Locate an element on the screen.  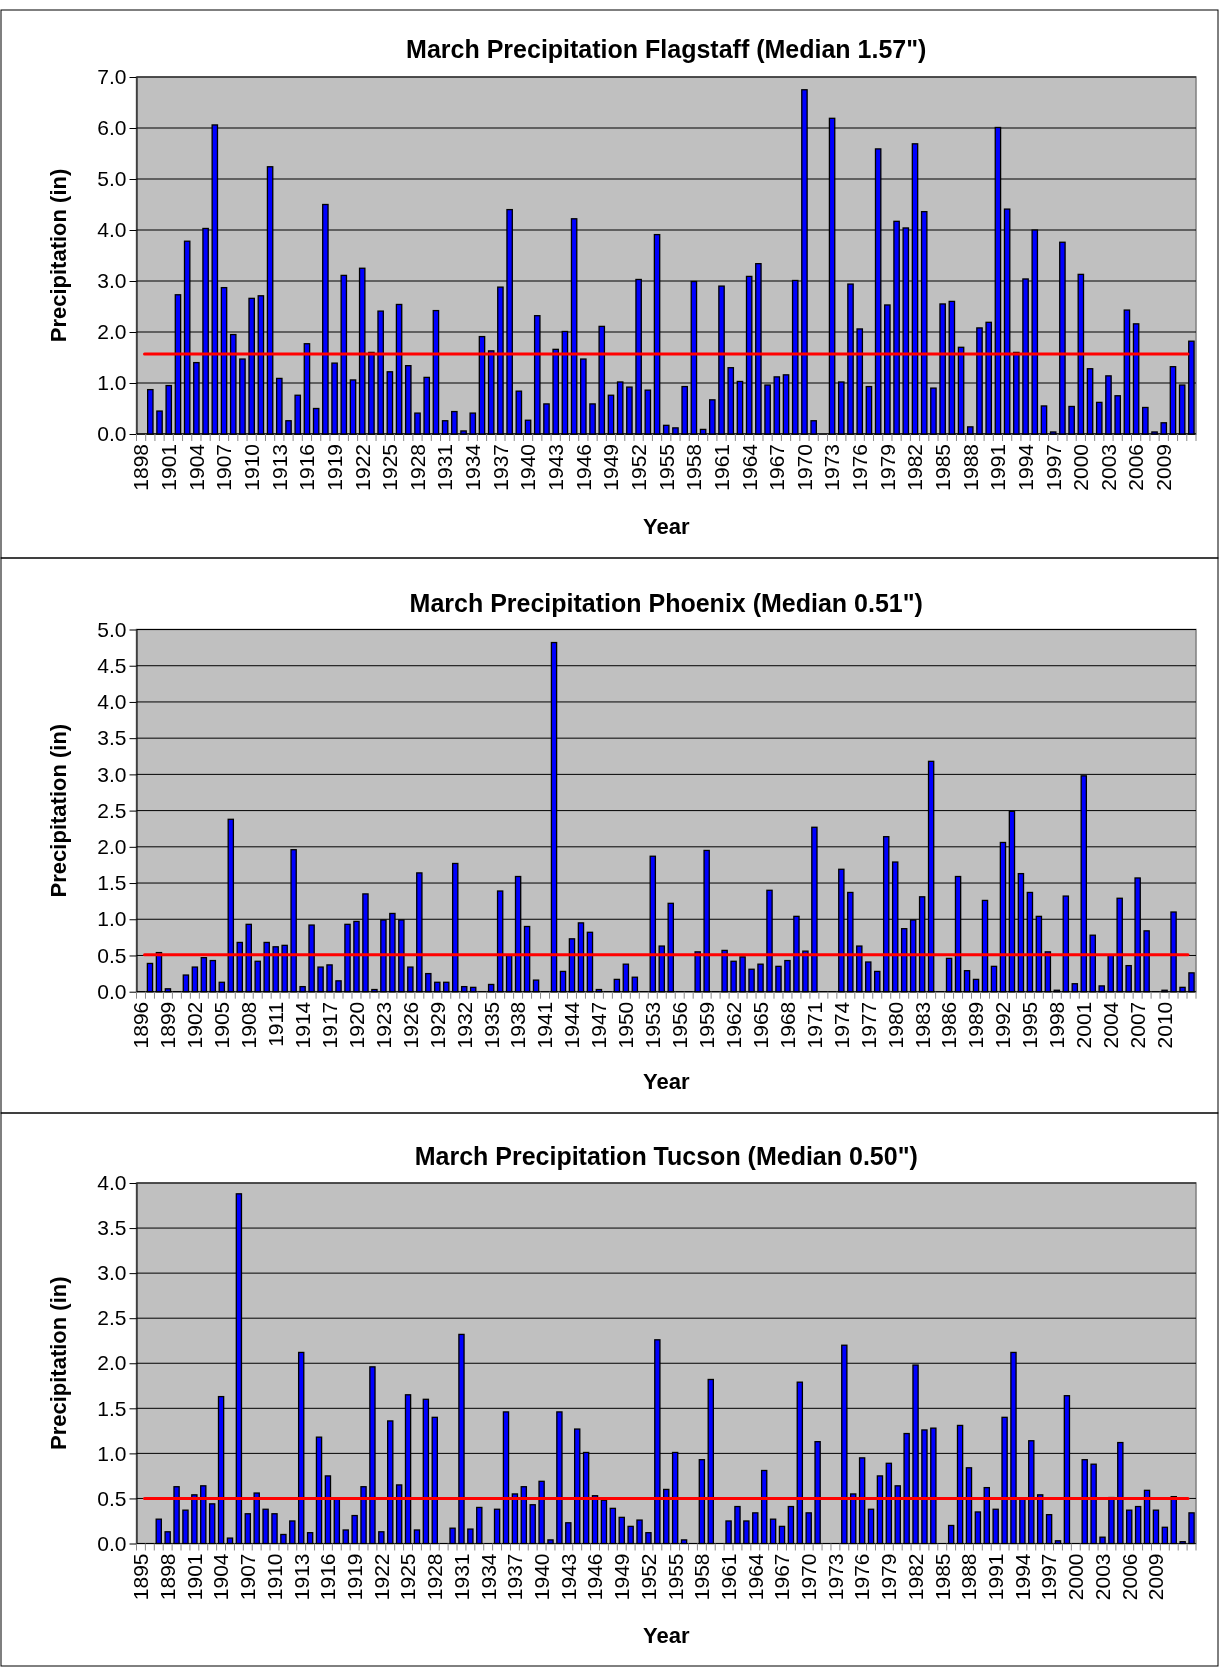
y-tick-label: 3.5 is located at coordinates (112, 1228).